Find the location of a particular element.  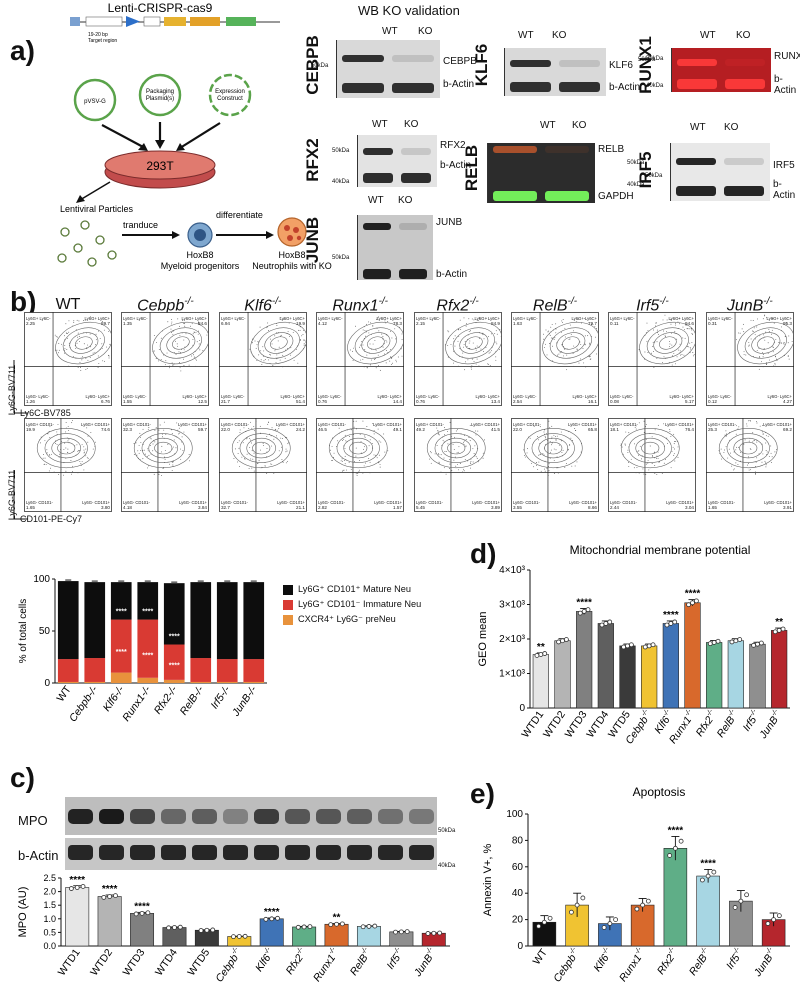

y-tick-label: 0.5 is located at coordinates (49, 932).